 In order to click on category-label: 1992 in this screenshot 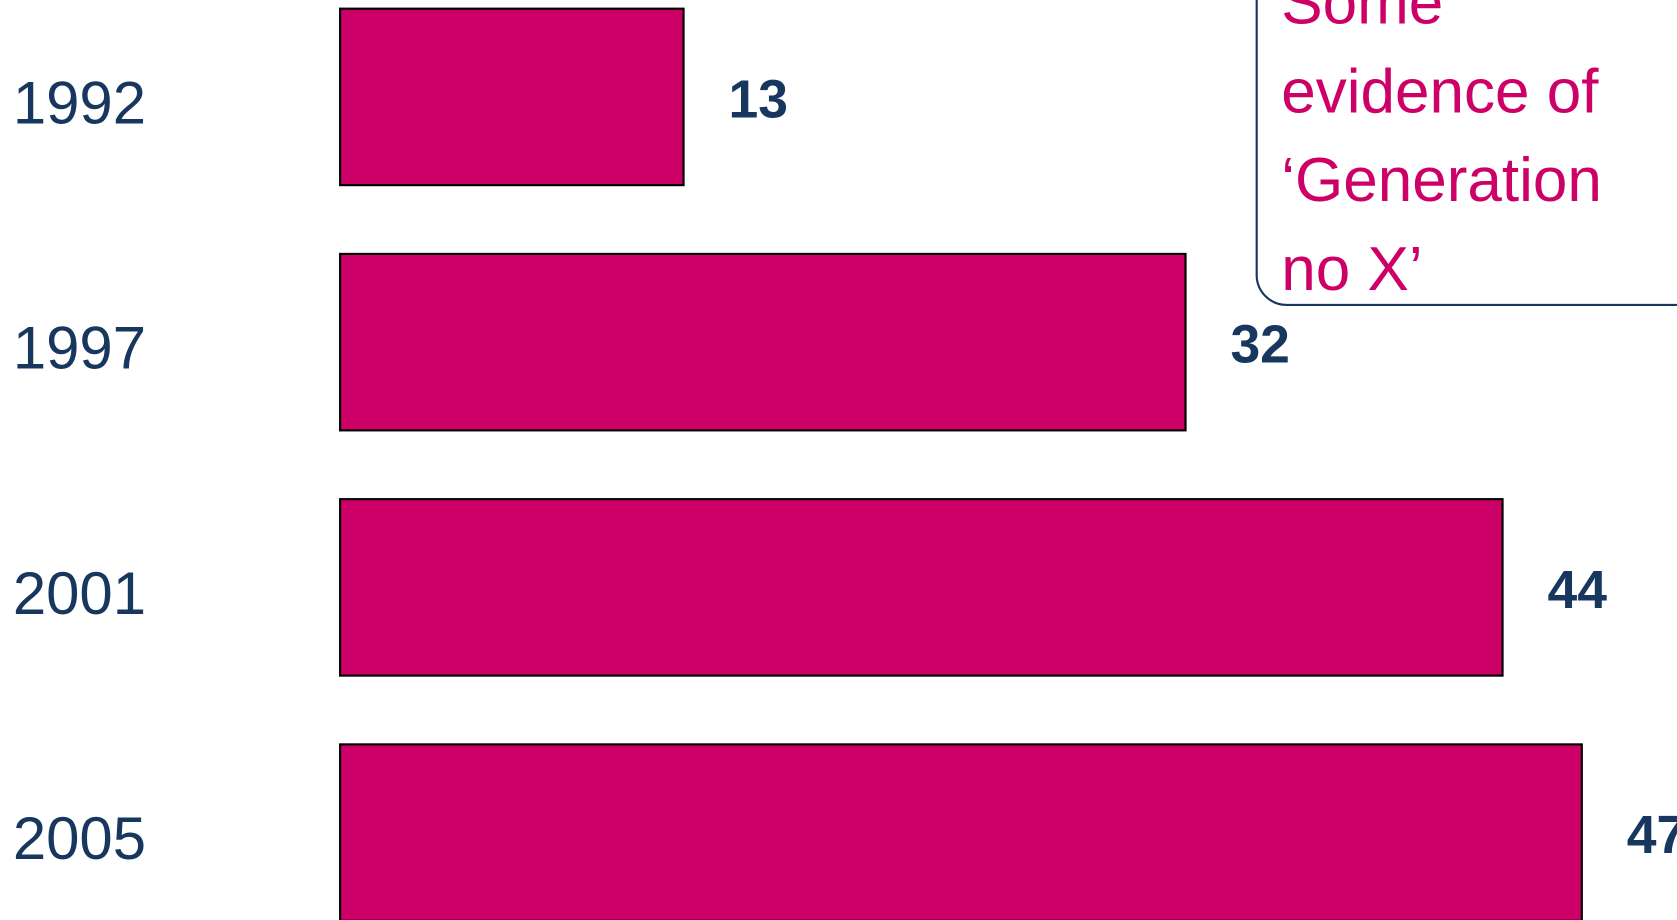, I will do `click(79, 102)`.